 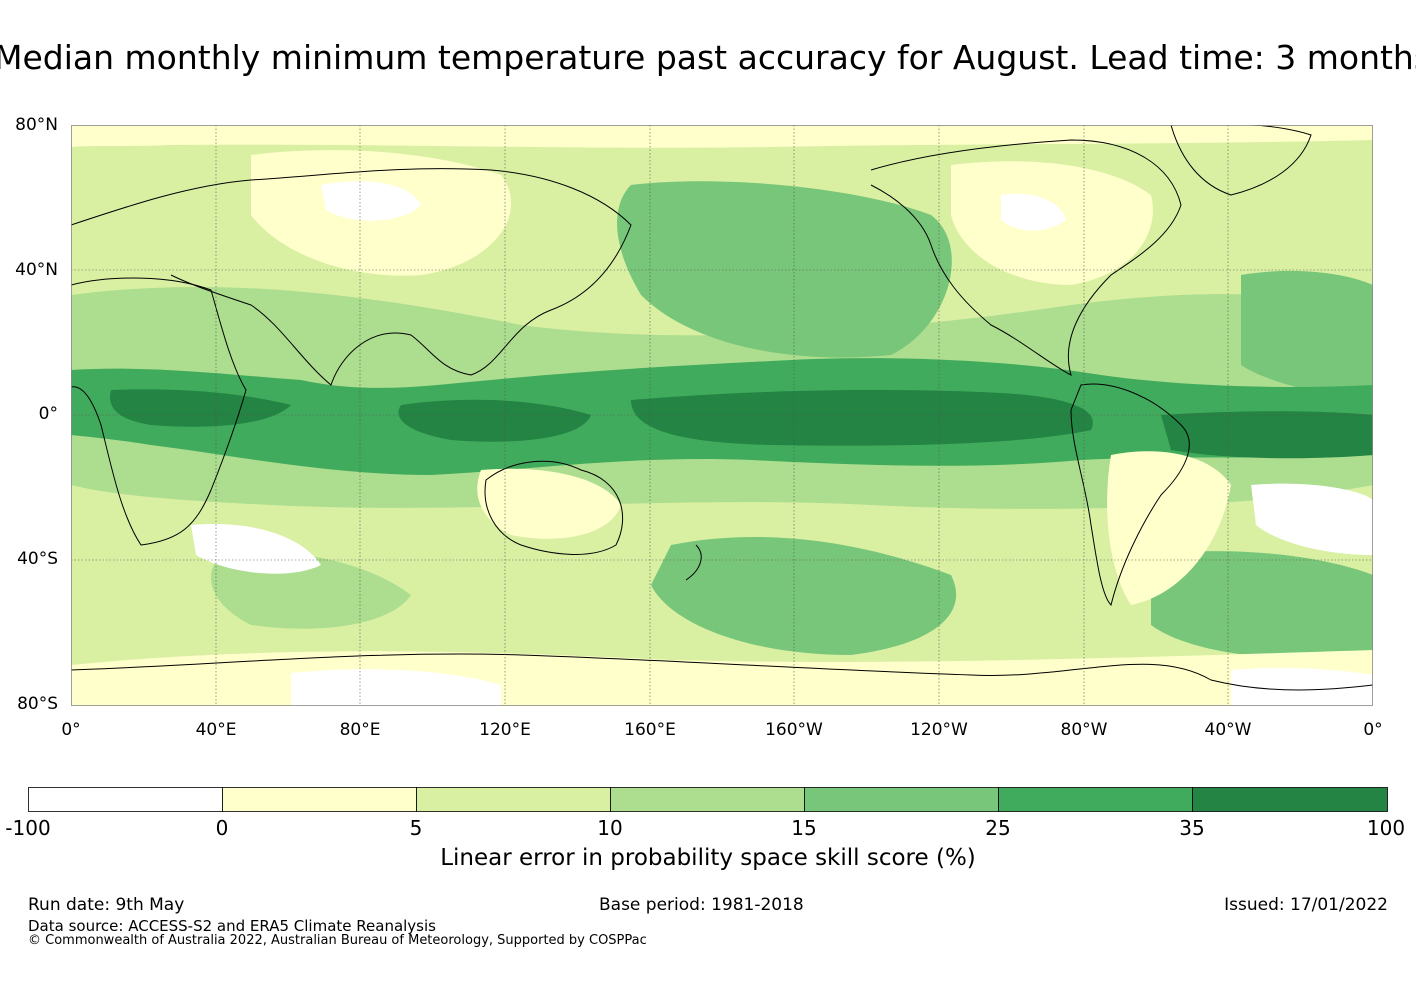 I want to click on lon-label-80w: 80°W, so click(x=1084, y=730).